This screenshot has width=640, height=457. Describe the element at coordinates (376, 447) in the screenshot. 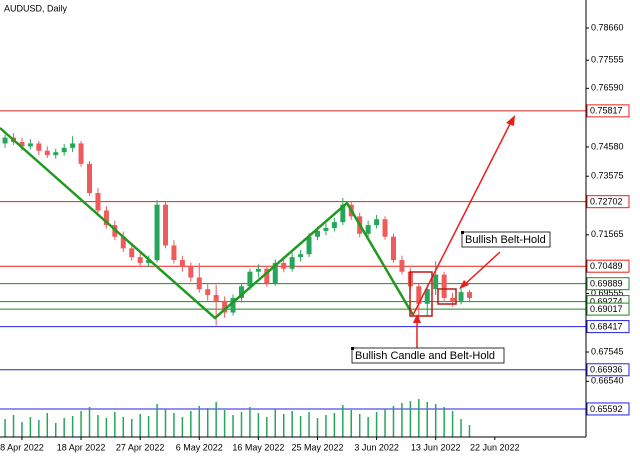

I see `x-tick-label: 3 Jun 2022` at that location.